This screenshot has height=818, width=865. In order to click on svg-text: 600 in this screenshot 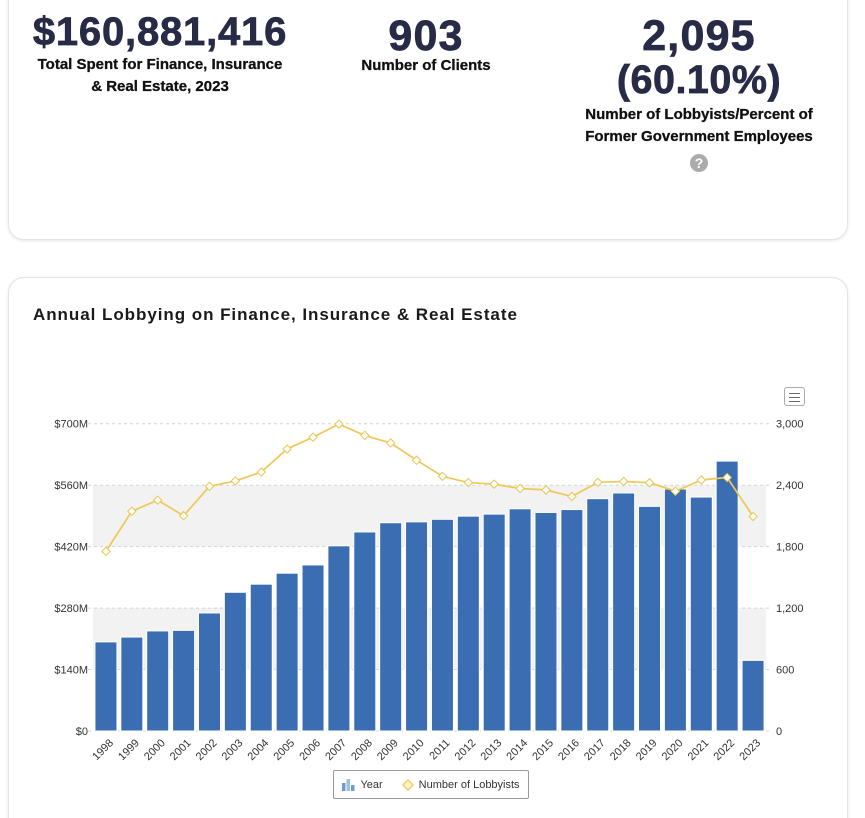, I will do `click(785, 670)`.